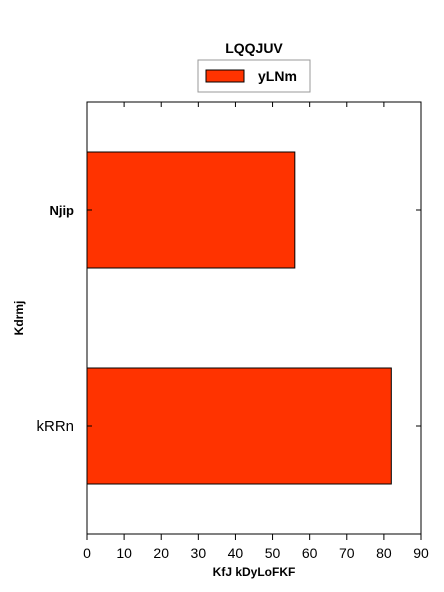  I want to click on y-axis-label: Kdrmj, so click(19, 318).